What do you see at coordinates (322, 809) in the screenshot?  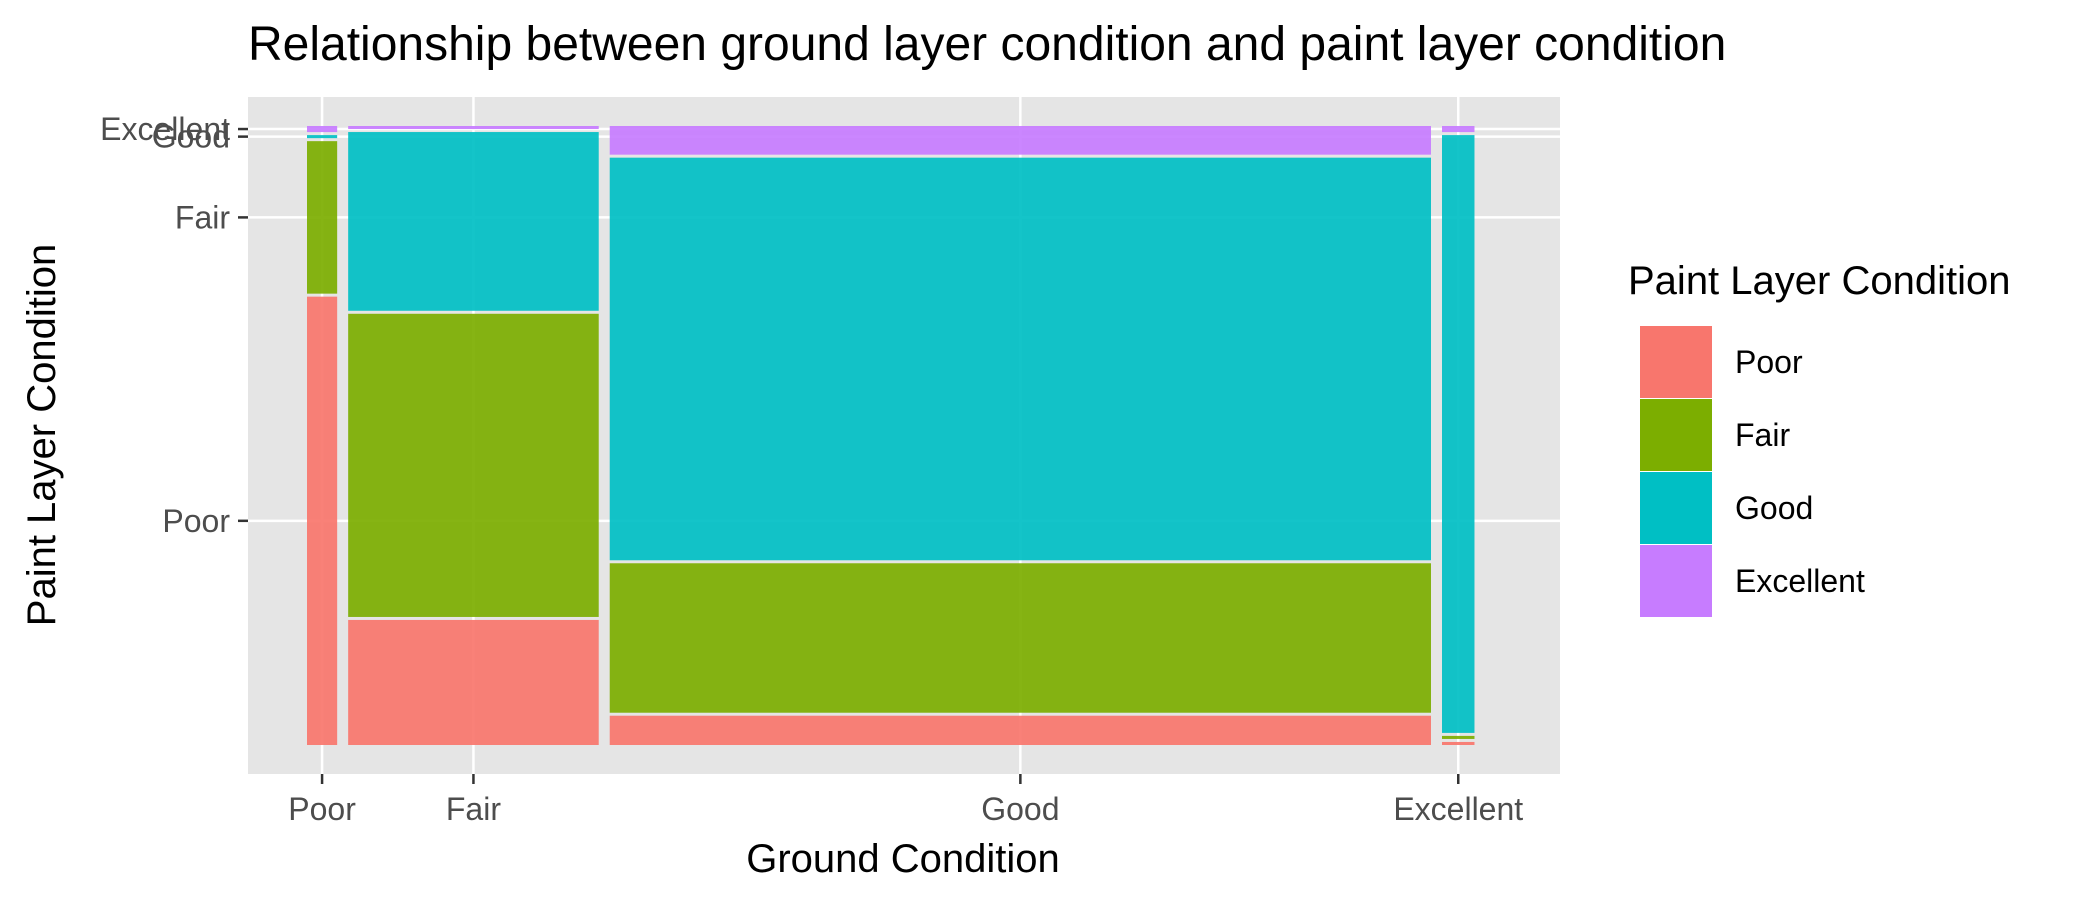 I see `x-tick-label-poor: Poor` at bounding box center [322, 809].